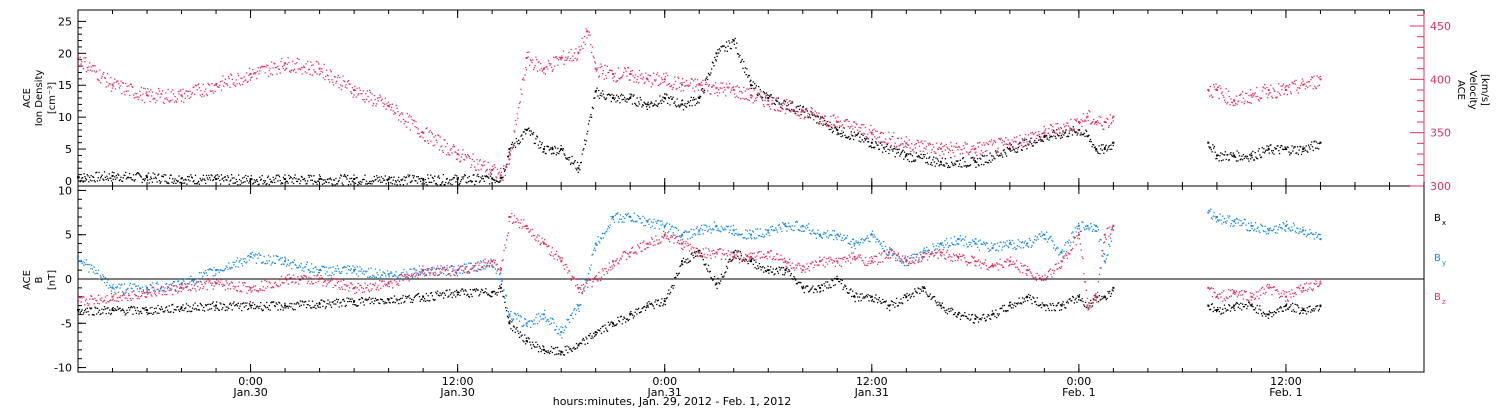 The image size is (1500, 410). What do you see at coordinates (65, 85) in the screenshot?
I see `top-left-tick-label: 15` at bounding box center [65, 85].